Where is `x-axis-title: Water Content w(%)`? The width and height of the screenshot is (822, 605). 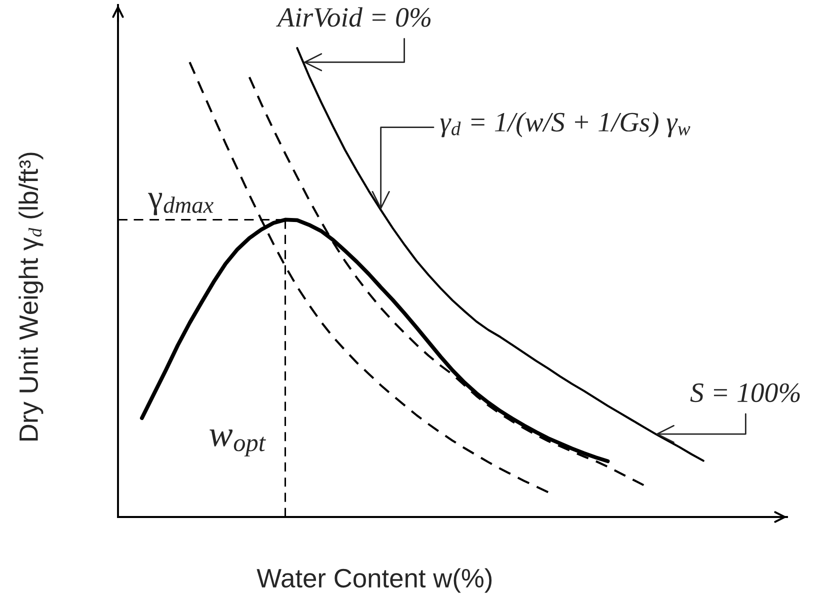 x-axis-title: Water Content w(%) is located at coordinates (374, 580).